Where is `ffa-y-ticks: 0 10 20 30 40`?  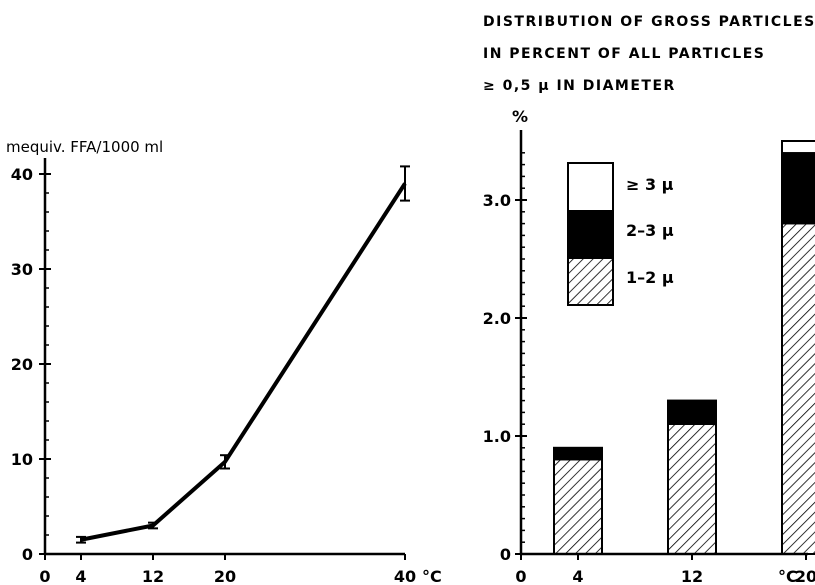 ffa-y-ticks: 0 10 20 30 40 is located at coordinates (31, 364).